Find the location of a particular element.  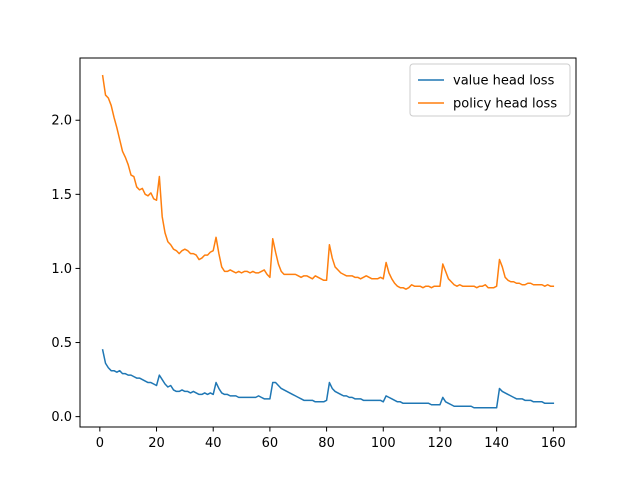

y-tick-label: 2.0 is located at coordinates (61, 121).